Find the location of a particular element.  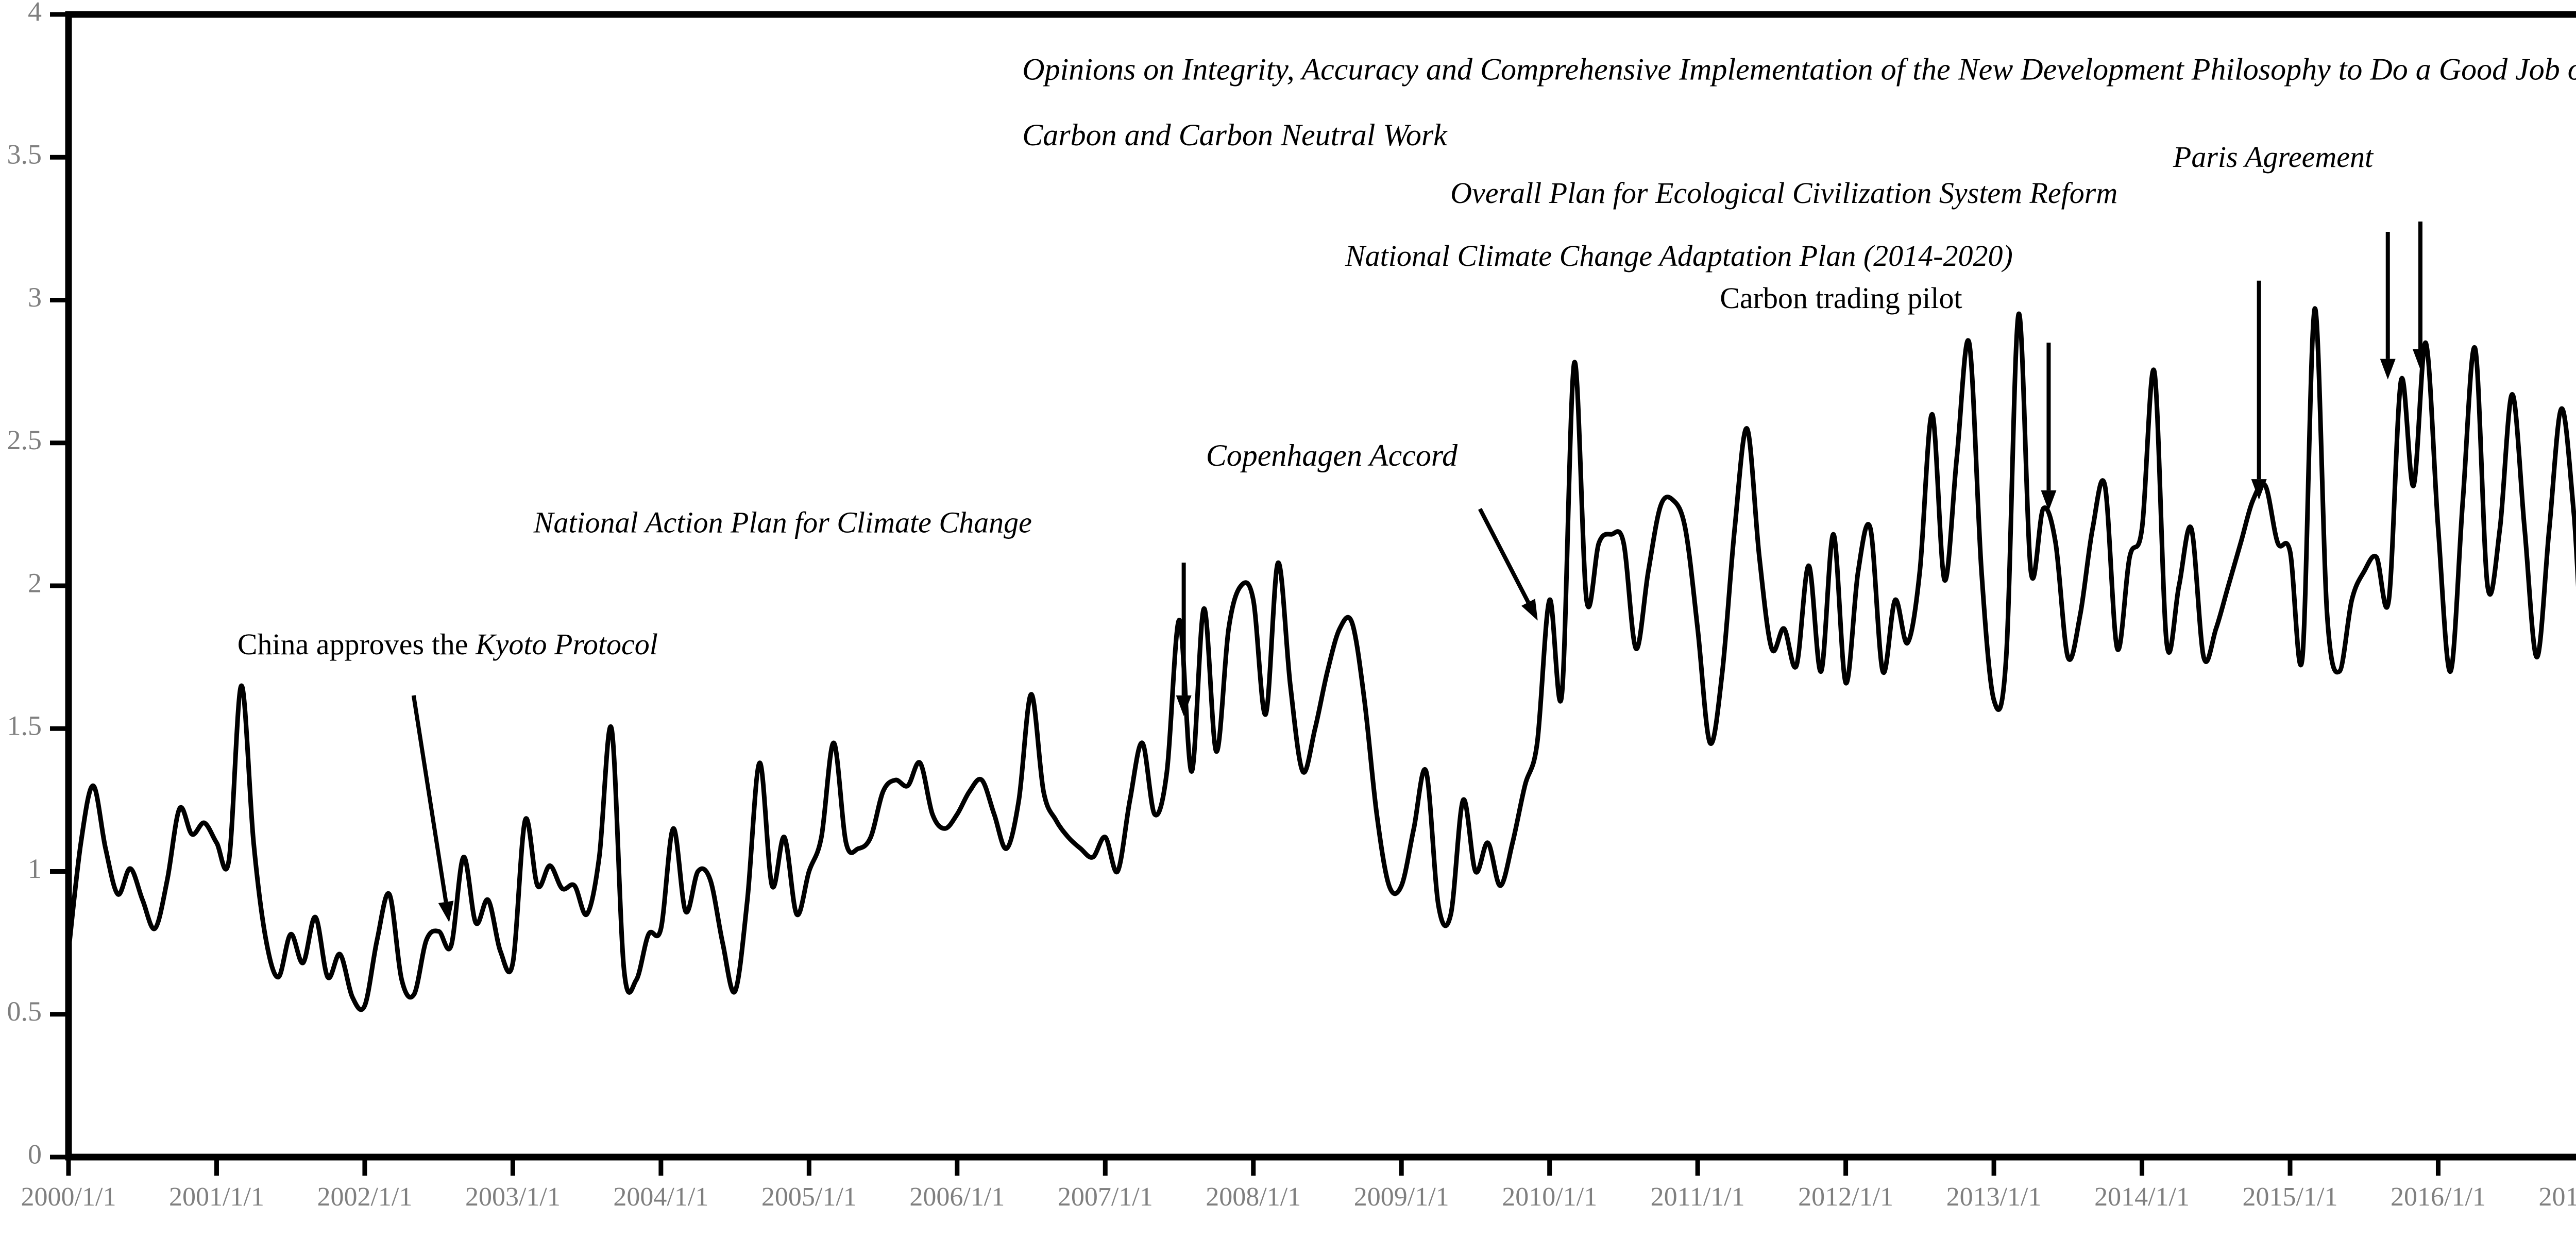

arrow-kyoto-head is located at coordinates (446, 912).